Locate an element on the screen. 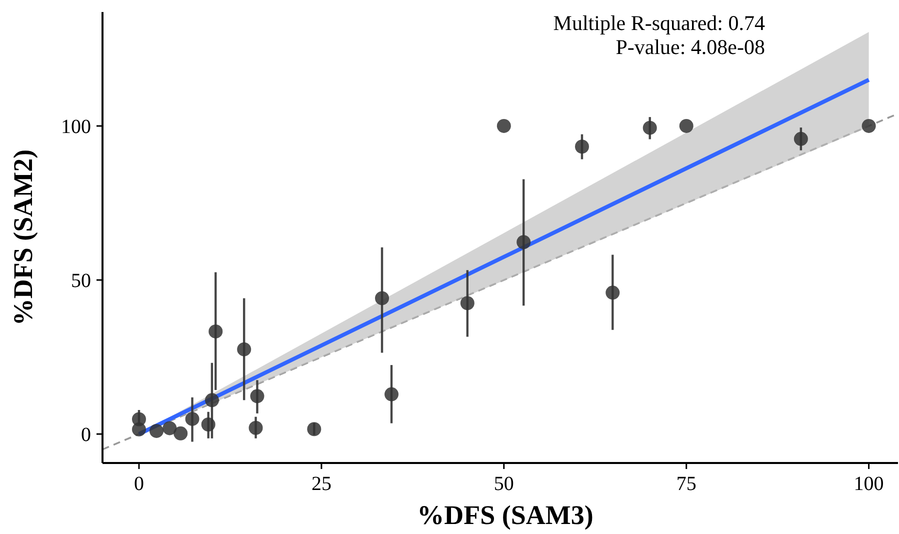  y-tick-label: 100 is located at coordinates (76, 127).